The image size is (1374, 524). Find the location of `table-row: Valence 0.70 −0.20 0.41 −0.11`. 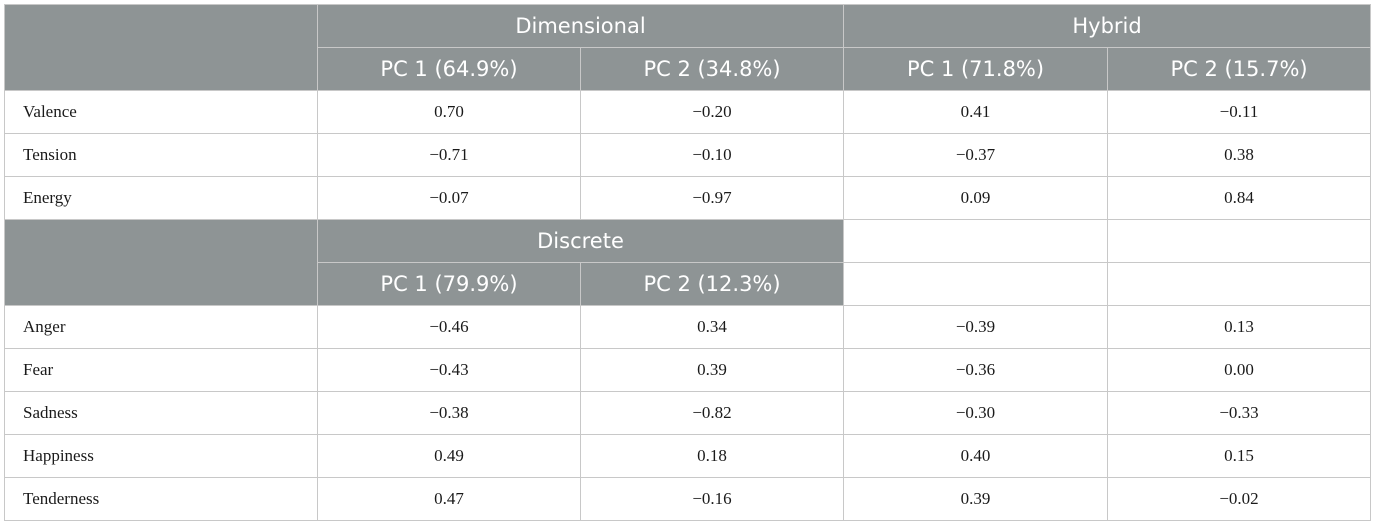

table-row: Valence 0.70 −0.20 0.41 −0.11 is located at coordinates (688, 112).